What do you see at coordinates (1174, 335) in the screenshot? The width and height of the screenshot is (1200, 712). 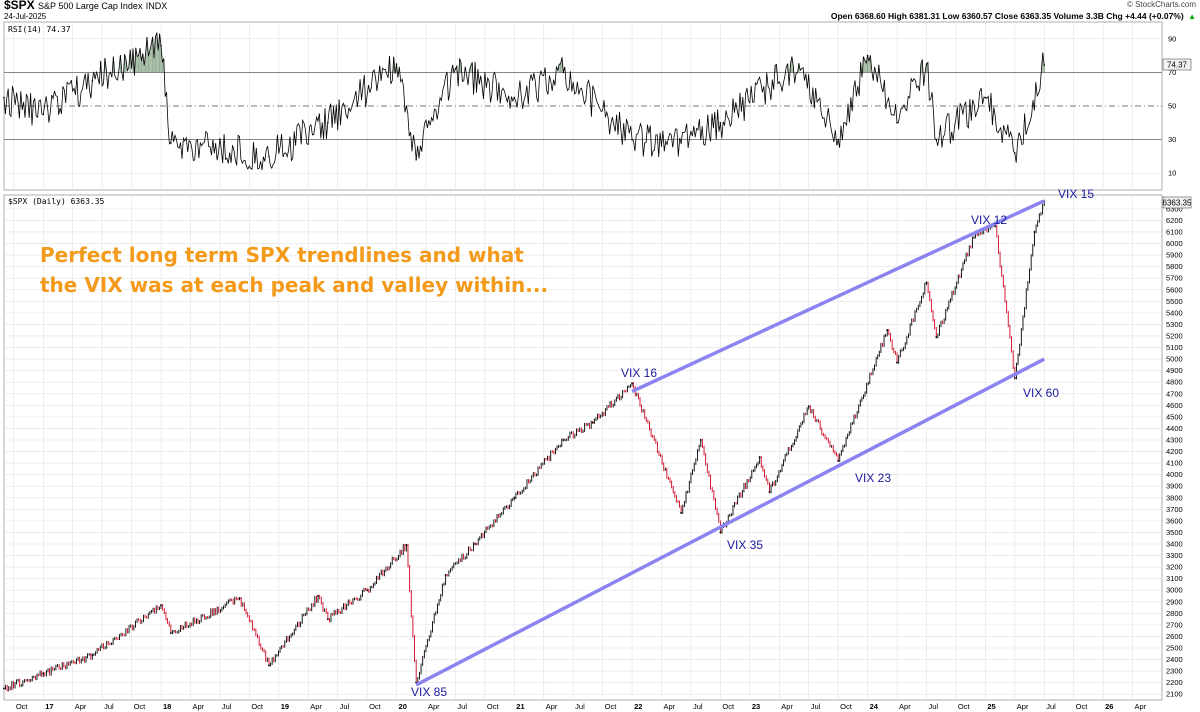 I see `price-tick-label: 5200` at bounding box center [1174, 335].